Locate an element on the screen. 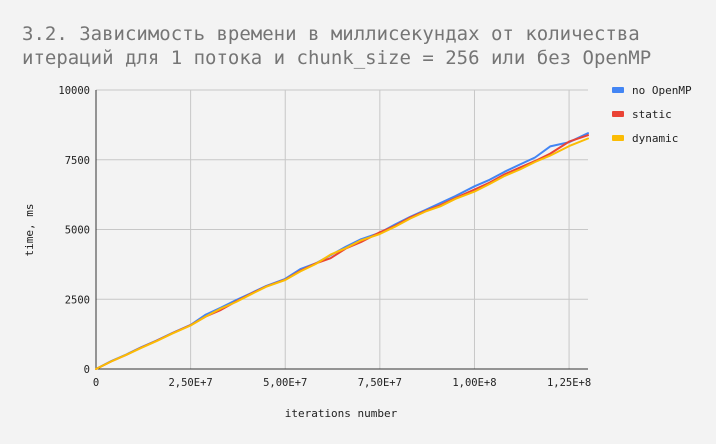 Image resolution: width=716 pixels, height=444 pixels. x-axis-ticks: 0 2,50E+7 5,00E+7 7,50E+7 1,00E+8 1,25E+8 is located at coordinates (342, 383).